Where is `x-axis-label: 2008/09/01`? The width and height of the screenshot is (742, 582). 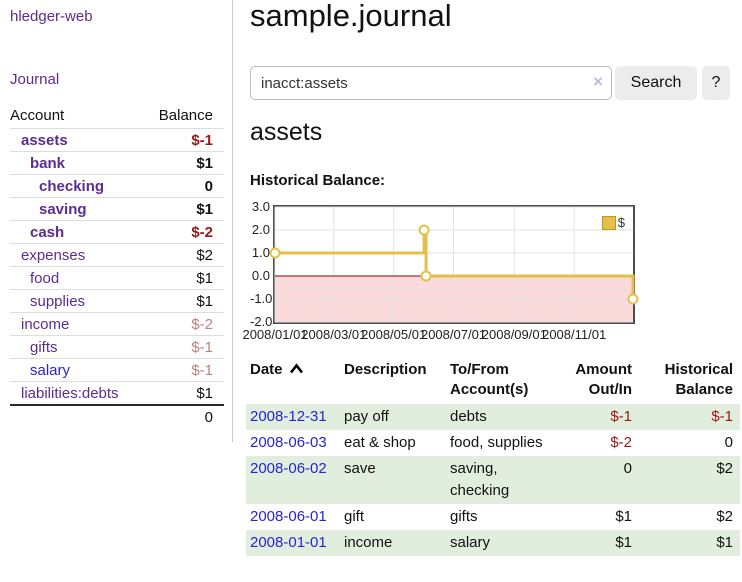 x-axis-label: 2008/09/01 is located at coordinates (514, 334).